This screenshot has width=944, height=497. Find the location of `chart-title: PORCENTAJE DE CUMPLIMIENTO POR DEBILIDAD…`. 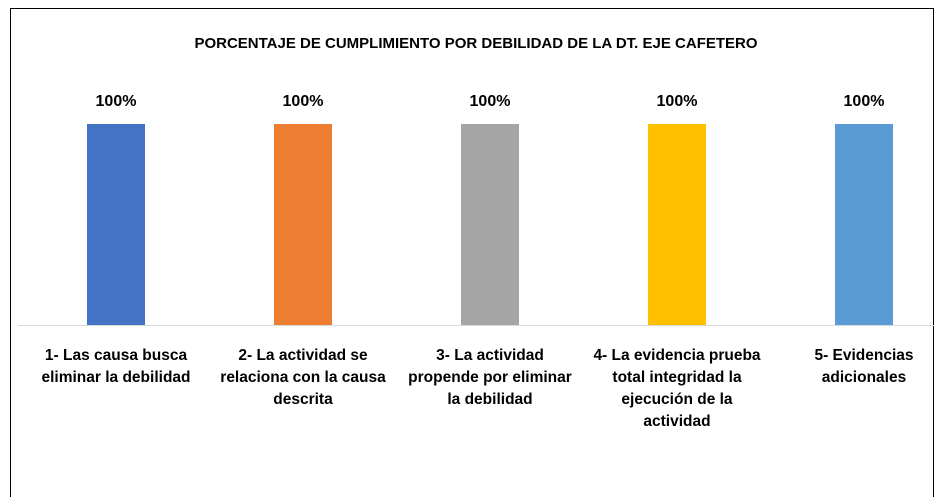

chart-title: PORCENTAJE DE CUMPLIMIENTO POR DEBILIDAD… is located at coordinates (475, 43).